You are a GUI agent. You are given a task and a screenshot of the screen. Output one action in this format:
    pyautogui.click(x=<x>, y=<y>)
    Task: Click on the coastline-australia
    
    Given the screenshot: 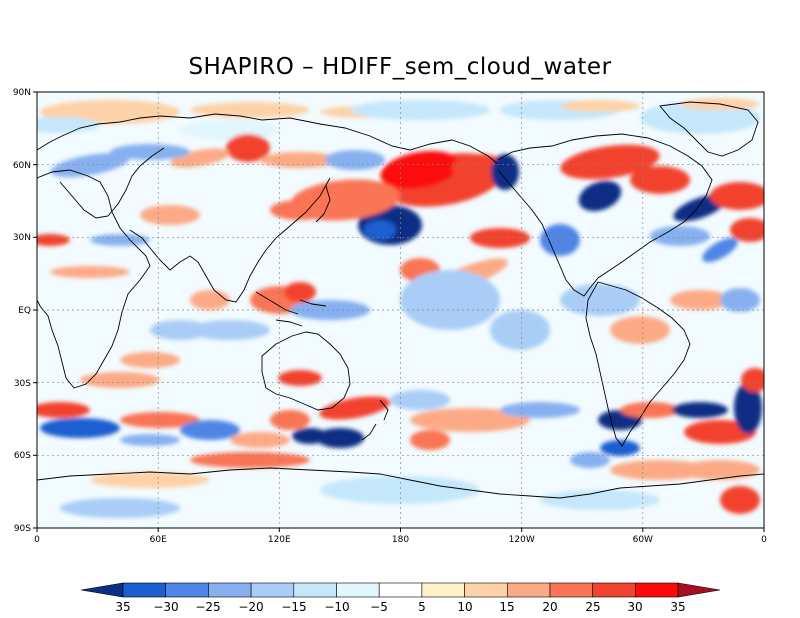 What is the action you would take?
    pyautogui.click(x=306, y=371)
    